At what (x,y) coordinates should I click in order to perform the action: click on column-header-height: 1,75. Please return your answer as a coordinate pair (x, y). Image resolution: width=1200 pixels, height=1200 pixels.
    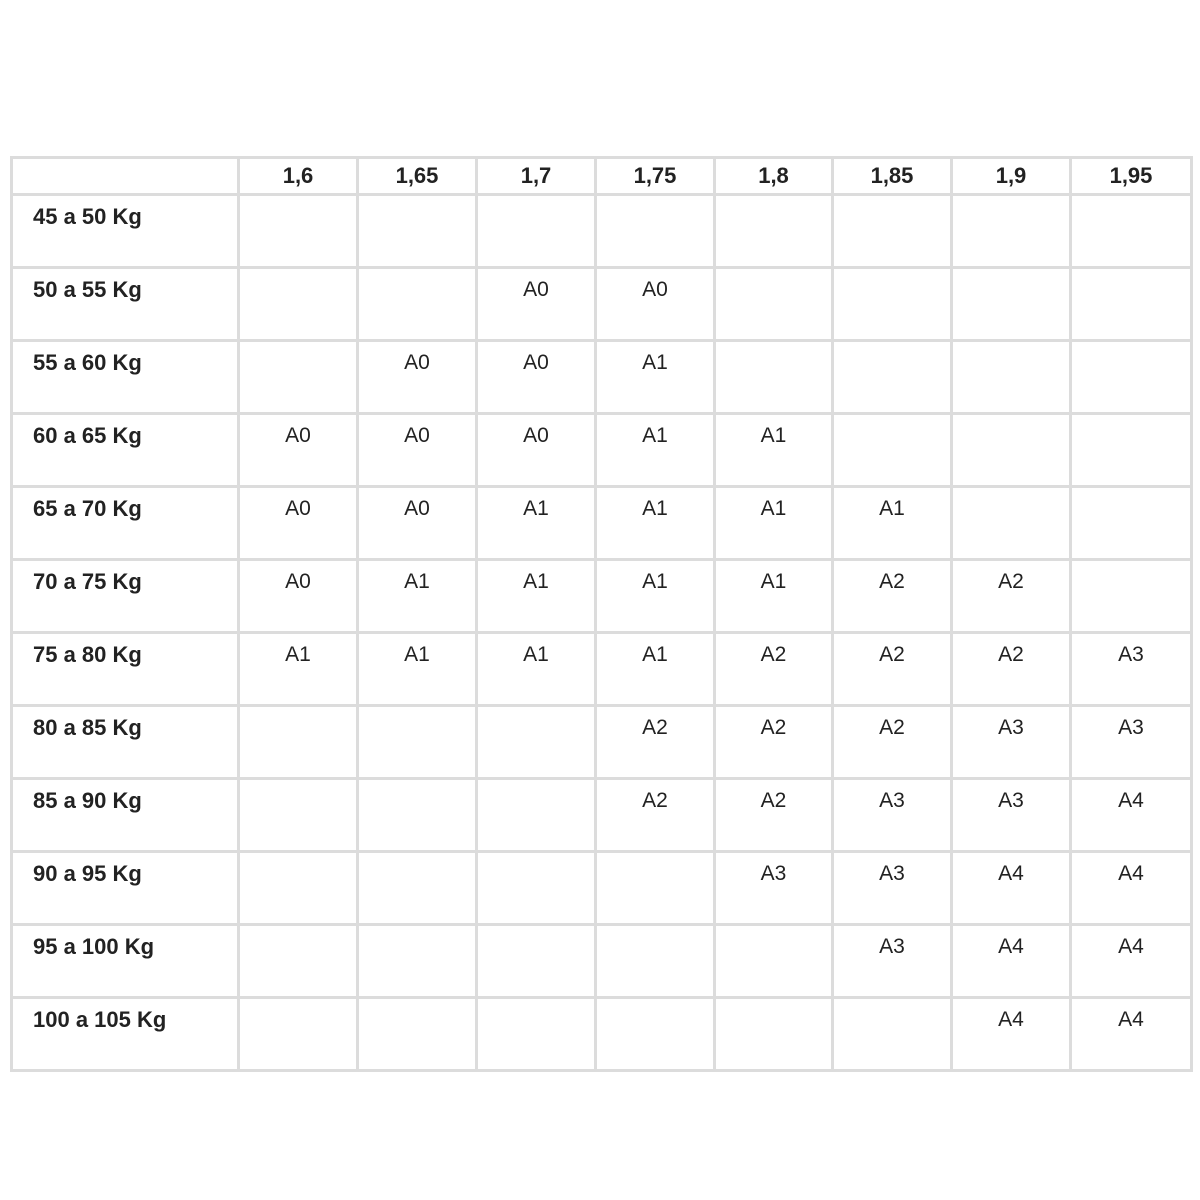
    Looking at the image, I should click on (655, 176).